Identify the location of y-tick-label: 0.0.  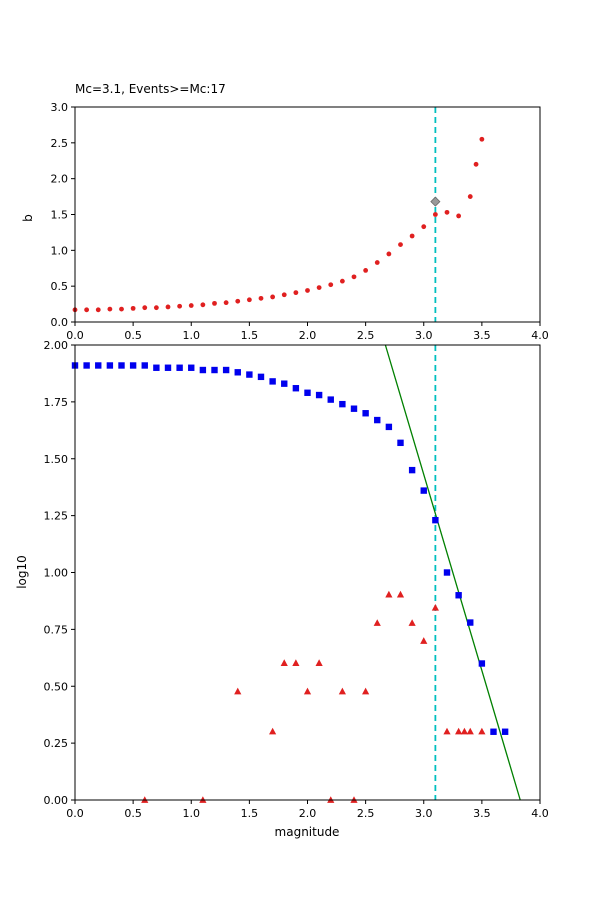
(60, 322).